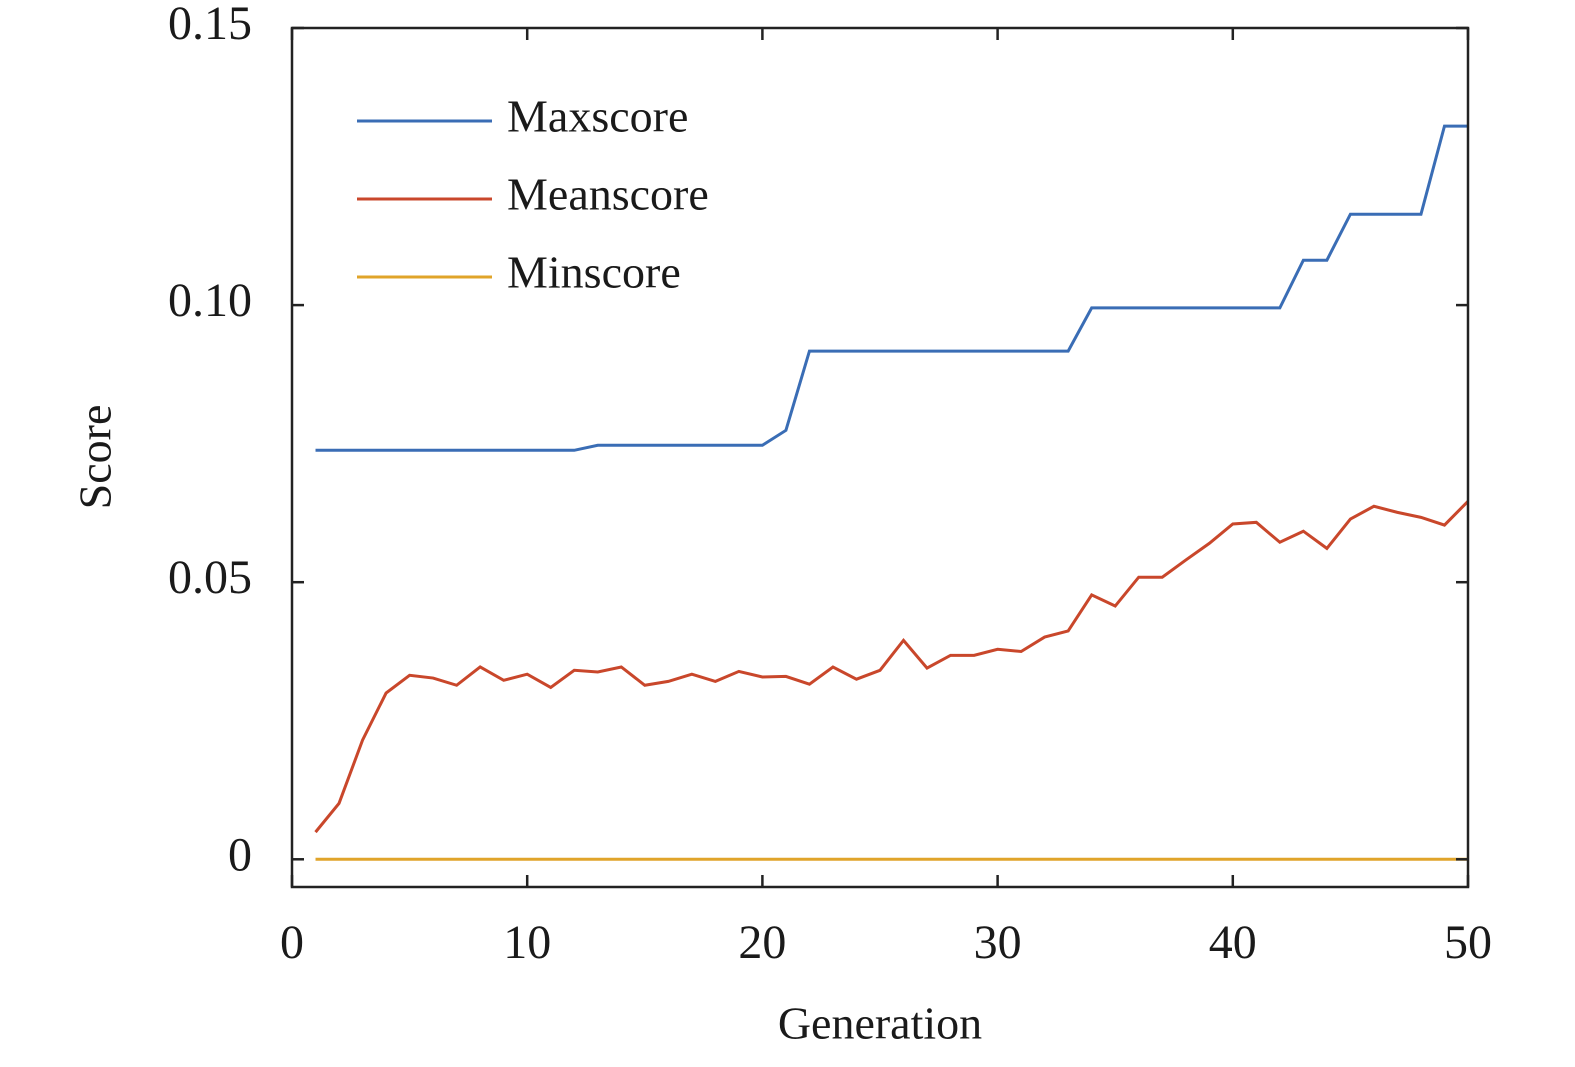 The image size is (1575, 1067). What do you see at coordinates (210, 577) in the screenshot?
I see `y-tick-label: 0.05` at bounding box center [210, 577].